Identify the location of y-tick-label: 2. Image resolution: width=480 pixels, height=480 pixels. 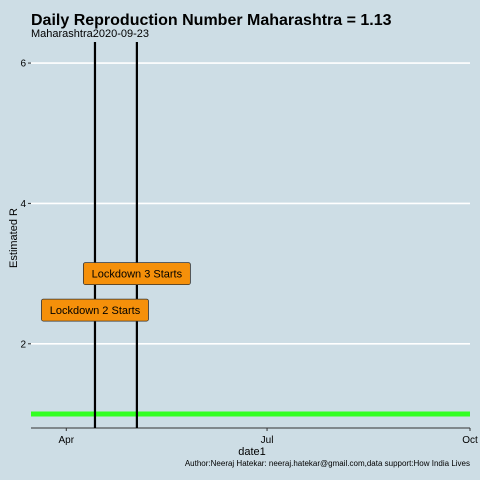
(23, 344).